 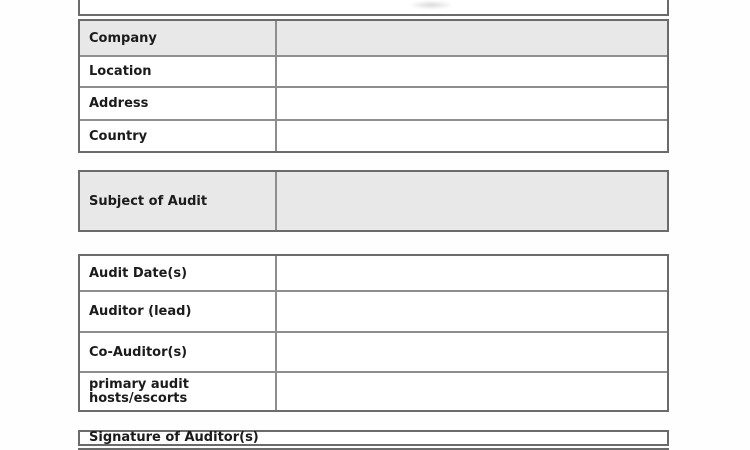 What do you see at coordinates (472, 273) in the screenshot?
I see `audit-dates-value-field` at bounding box center [472, 273].